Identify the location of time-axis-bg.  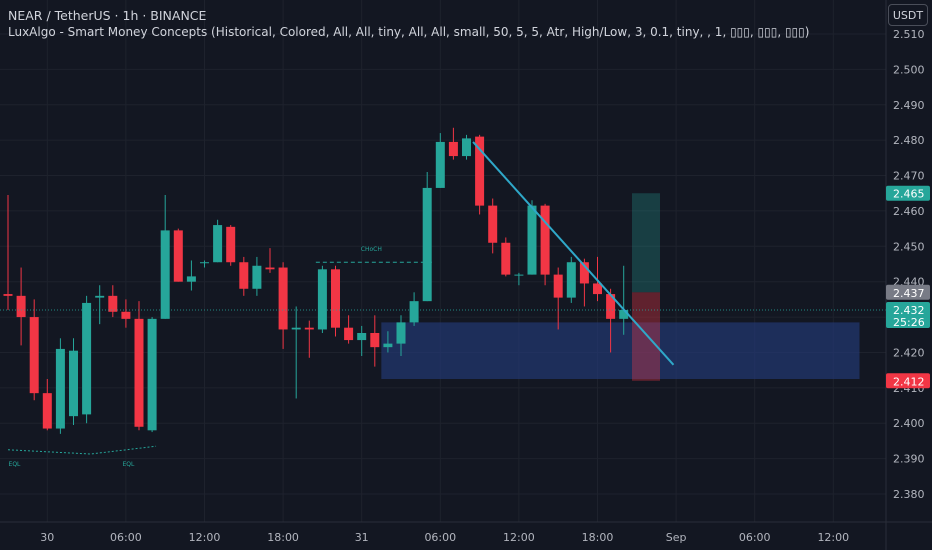
(443, 536).